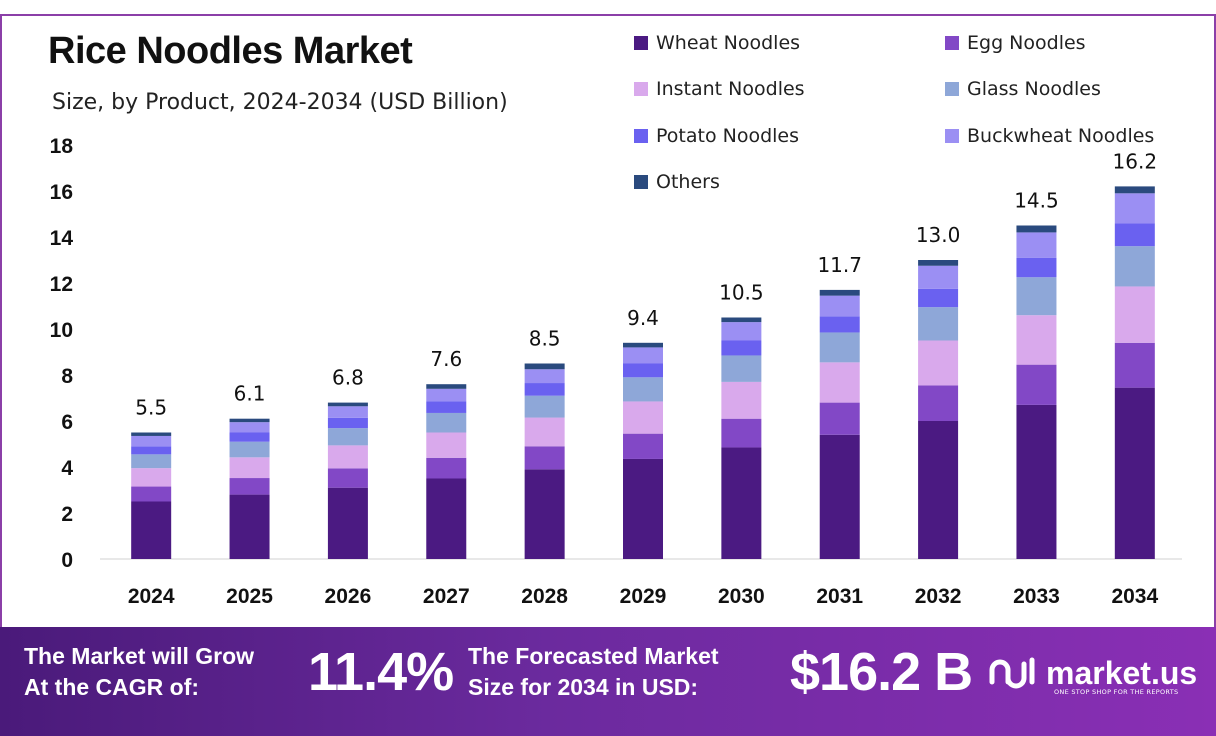 This screenshot has height=736, width=1216. Describe the element at coordinates (1122, 672) in the screenshot. I see `brand-name: market.us` at that location.